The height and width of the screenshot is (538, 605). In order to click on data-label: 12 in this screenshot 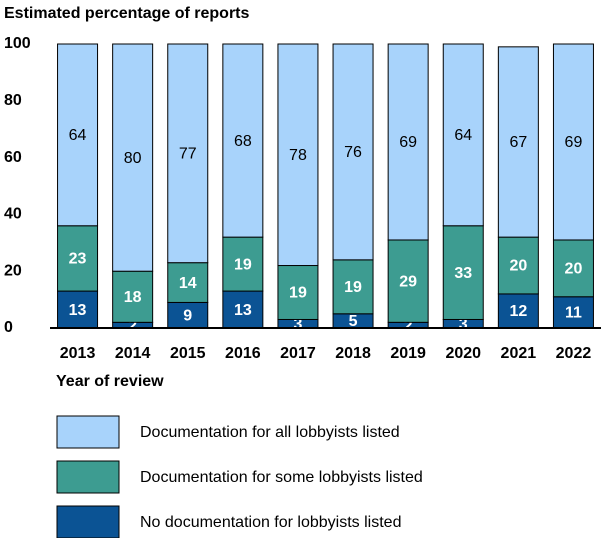, I will do `click(518, 311)`.